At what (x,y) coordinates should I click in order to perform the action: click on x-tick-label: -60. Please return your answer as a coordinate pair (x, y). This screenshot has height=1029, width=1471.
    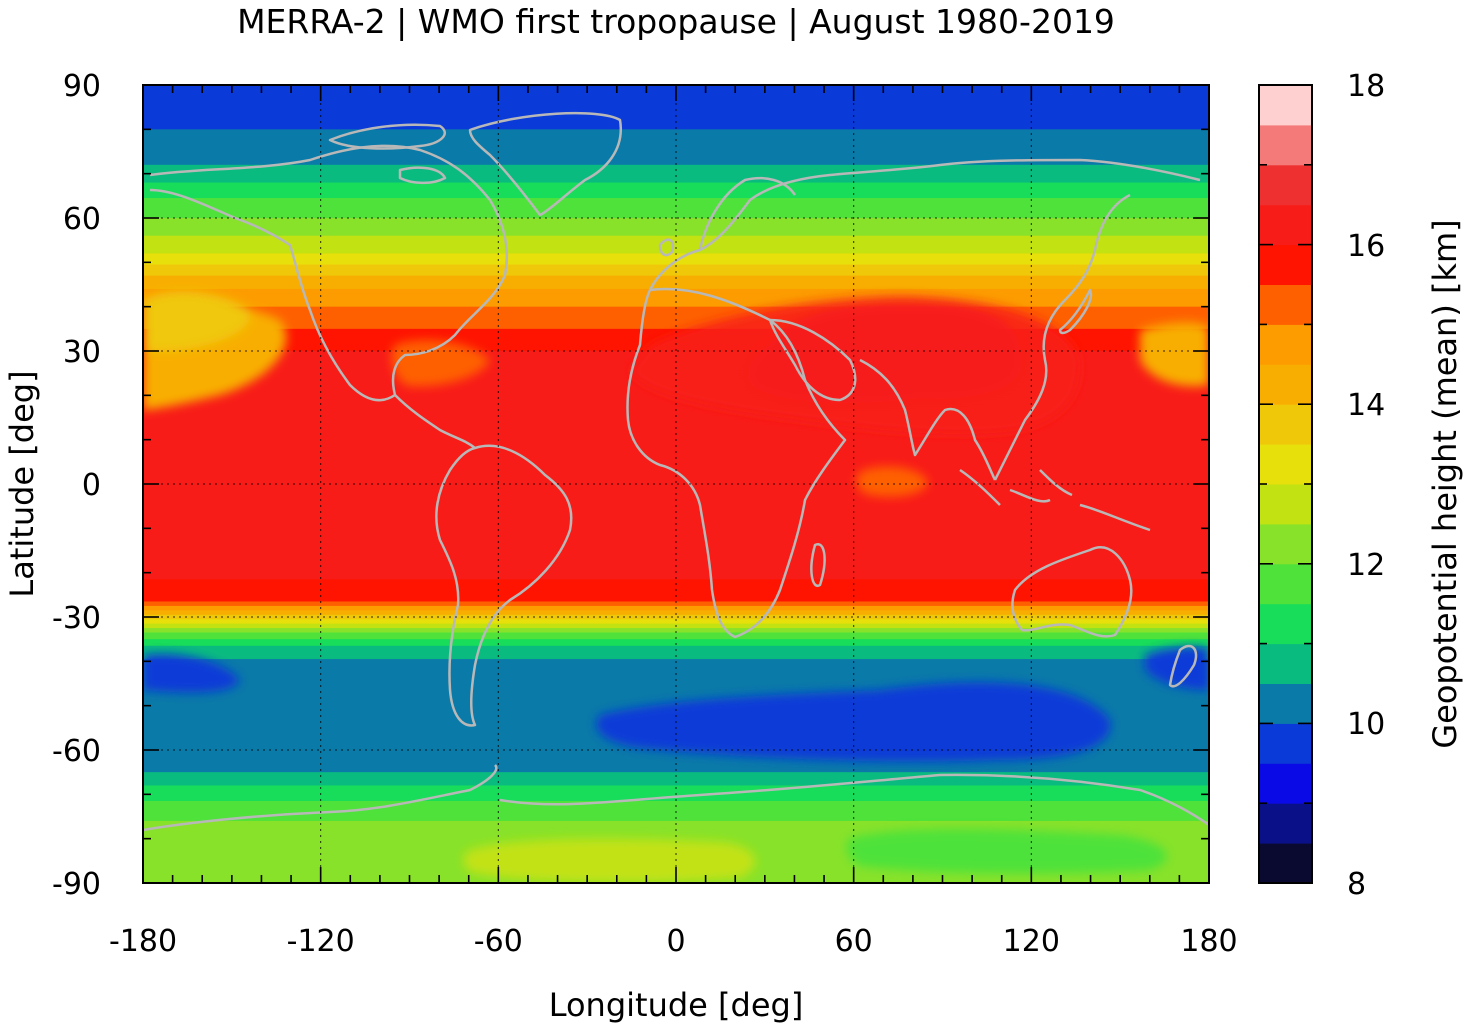
    Looking at the image, I should click on (498, 941).